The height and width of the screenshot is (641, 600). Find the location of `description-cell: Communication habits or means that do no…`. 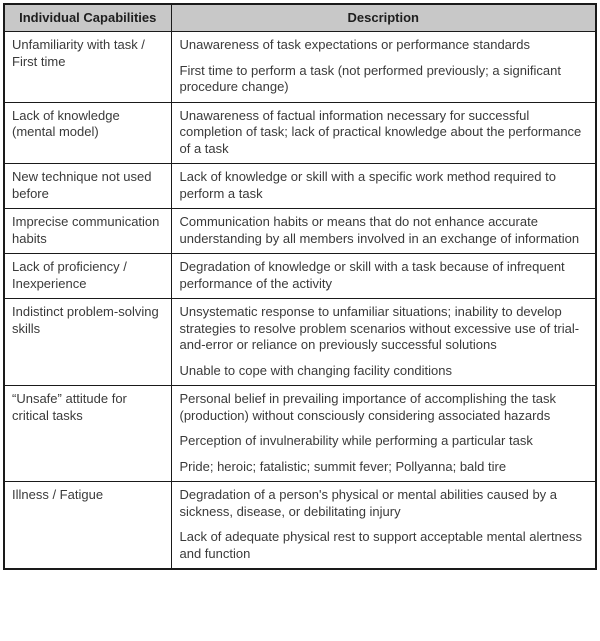

description-cell: Communication habits or means that do no… is located at coordinates (383, 231).